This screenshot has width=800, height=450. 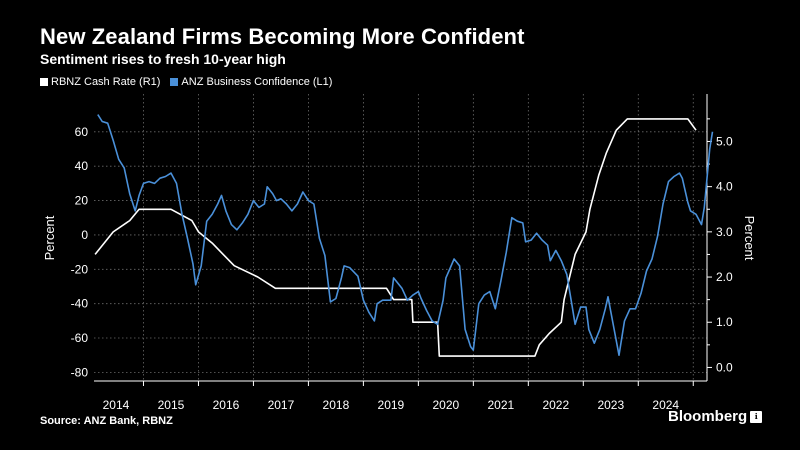 I want to click on x-tick-label: 2022, so click(x=555, y=405).